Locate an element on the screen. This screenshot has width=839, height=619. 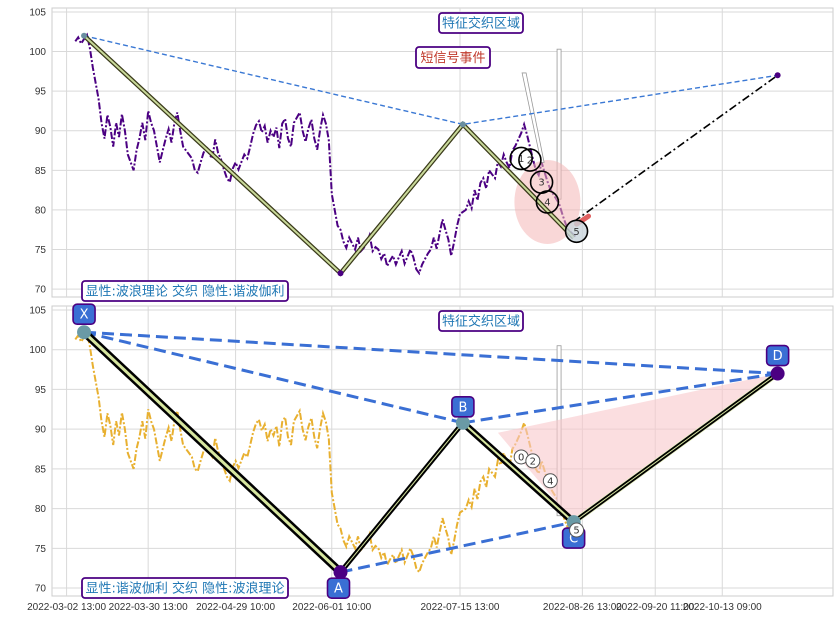
x-tick-label: 2022-10-13 09:00 is located at coordinates (722, 607).